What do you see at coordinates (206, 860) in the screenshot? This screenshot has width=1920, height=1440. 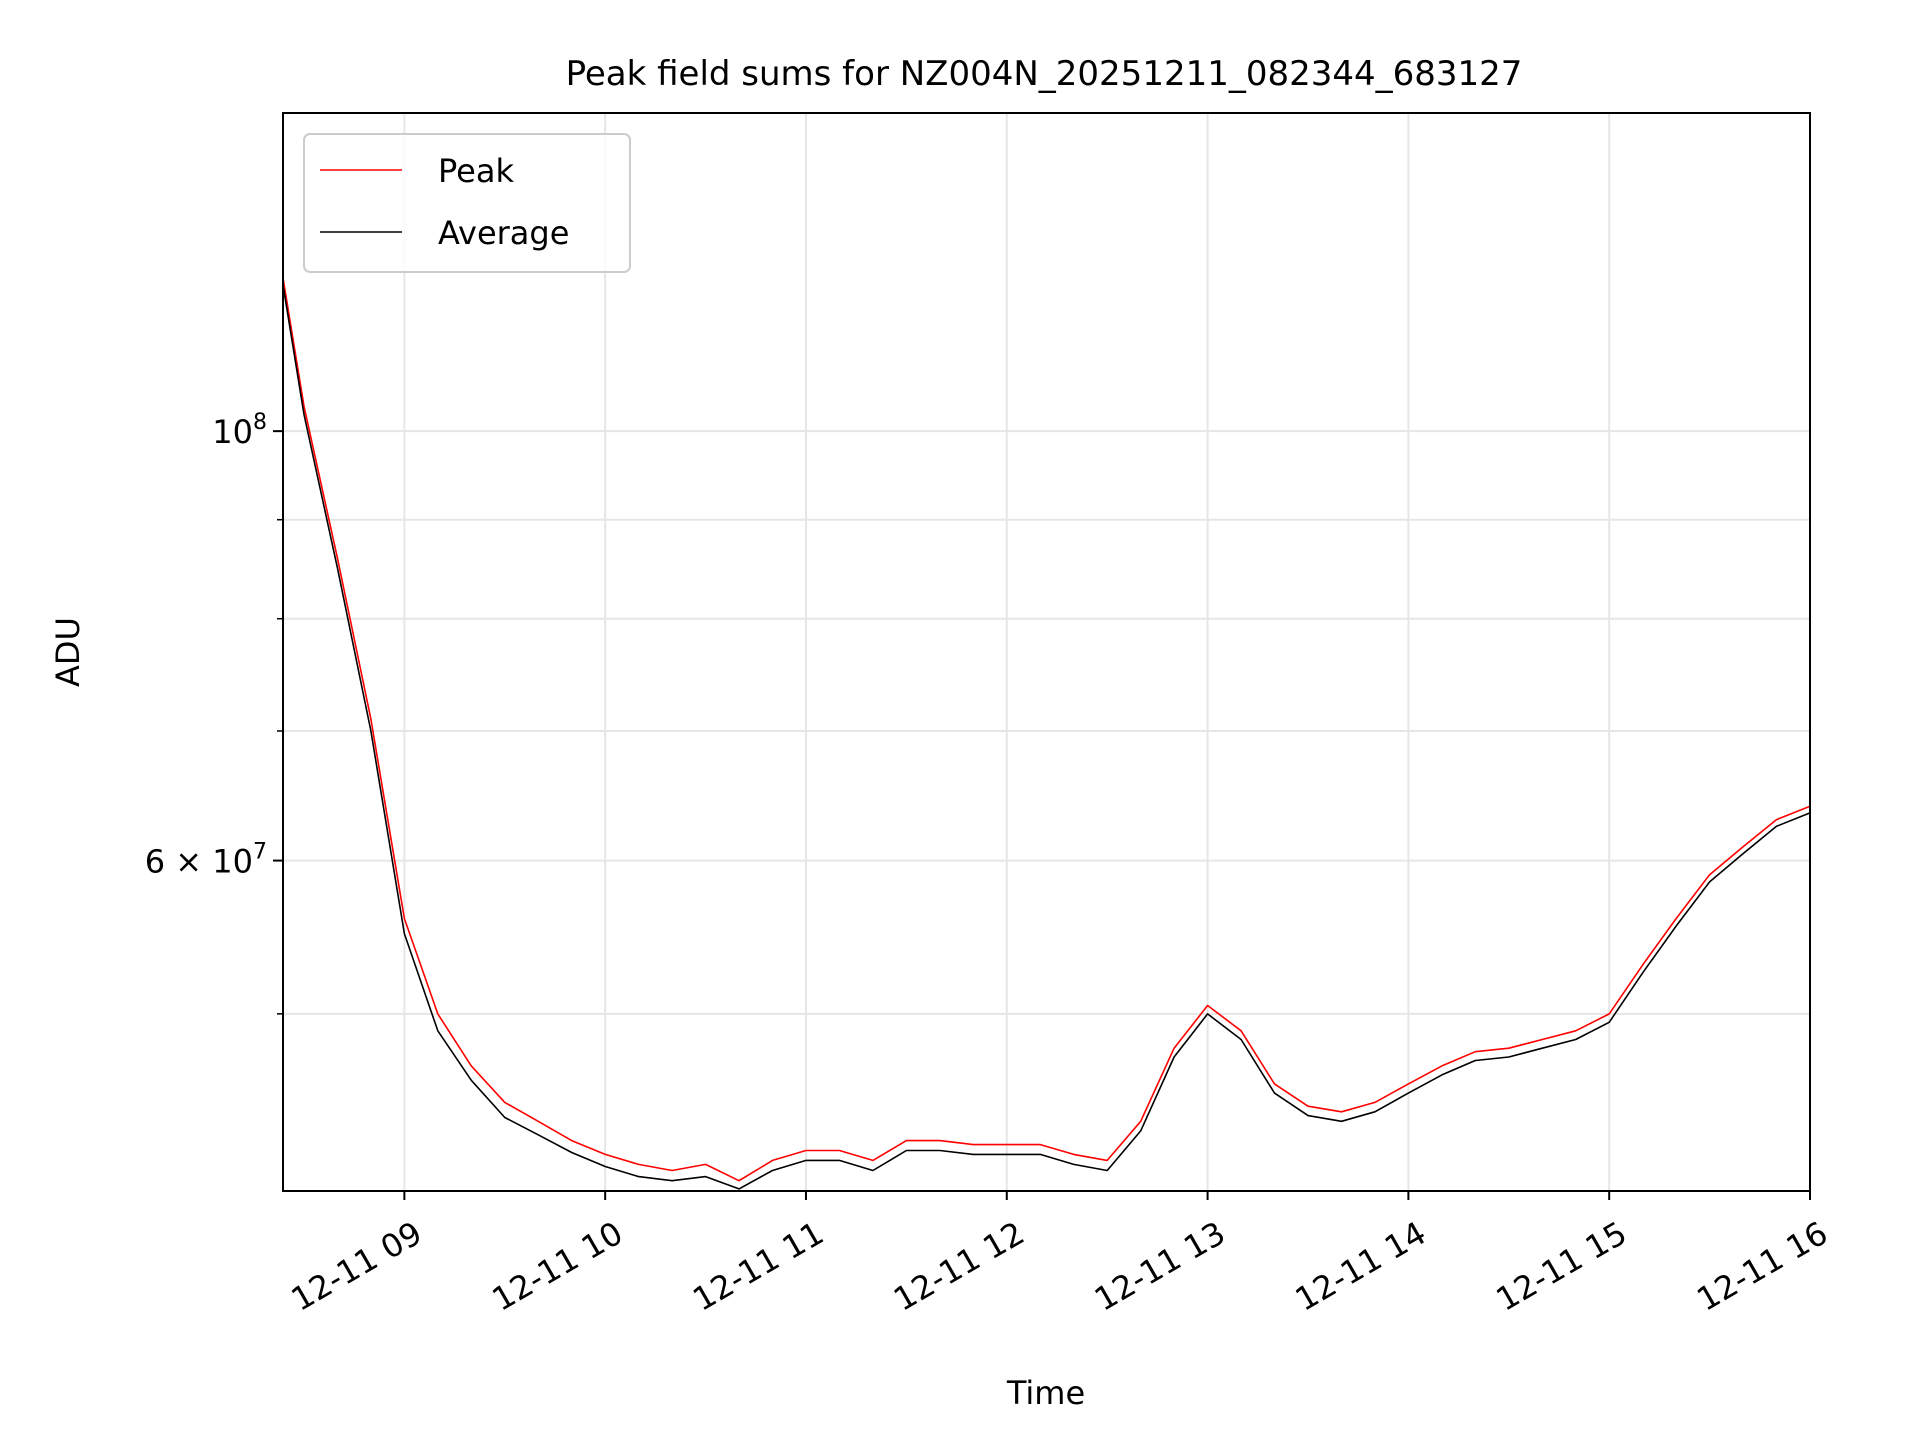 I see `y-tick-label: 6 × 107` at bounding box center [206, 860].